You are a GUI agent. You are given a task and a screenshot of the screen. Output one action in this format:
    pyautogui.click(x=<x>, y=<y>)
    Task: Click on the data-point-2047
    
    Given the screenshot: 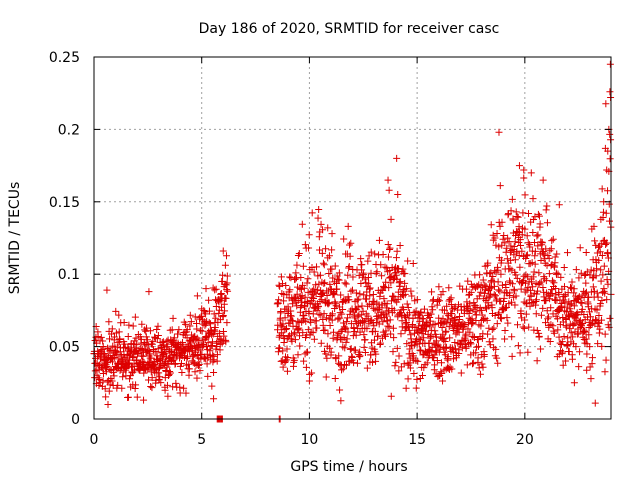 What is the action you would take?
    pyautogui.click(x=585, y=331)
    